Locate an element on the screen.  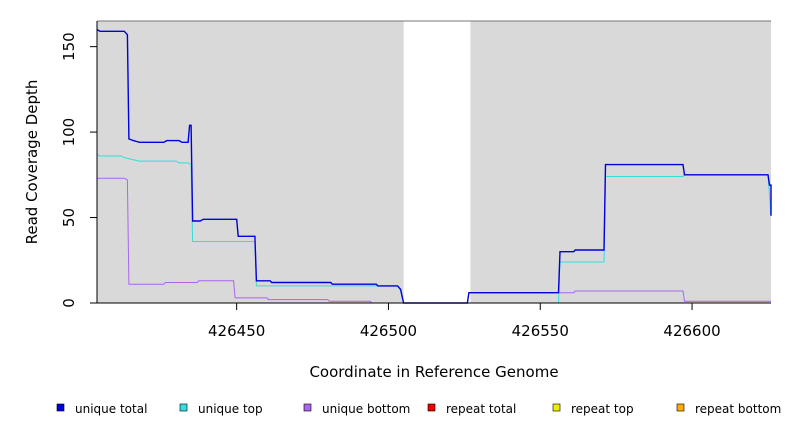
x-axis-title: Coordinate in Reference Genome is located at coordinates (433, 372).